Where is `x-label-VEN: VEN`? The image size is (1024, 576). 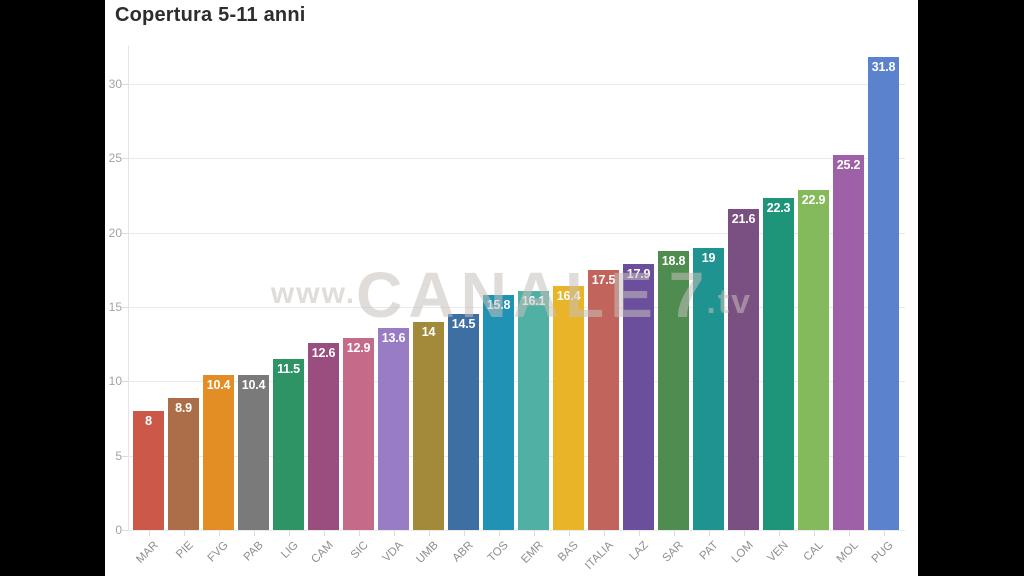
x-label-VEN: VEN is located at coordinates (778, 552).